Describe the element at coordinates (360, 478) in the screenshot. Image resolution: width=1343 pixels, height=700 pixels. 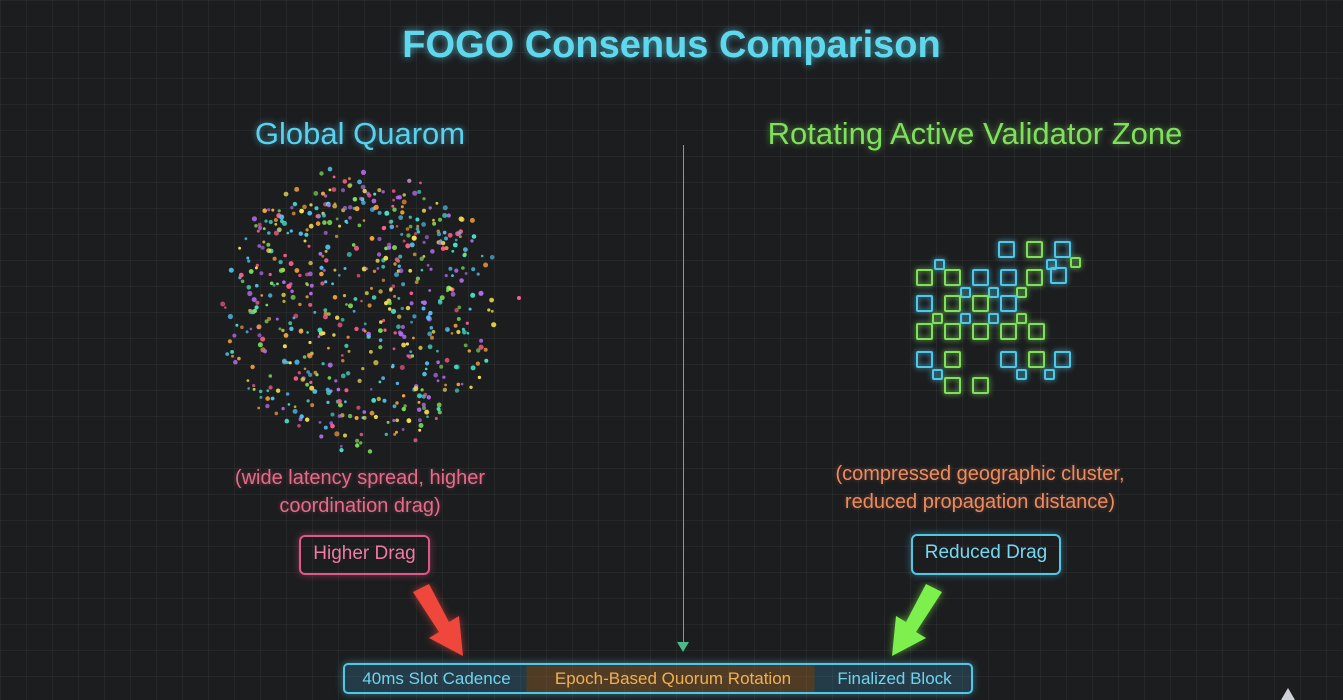
I see `global-quorum-caption-line1: (wide latency spread, higher` at that location.